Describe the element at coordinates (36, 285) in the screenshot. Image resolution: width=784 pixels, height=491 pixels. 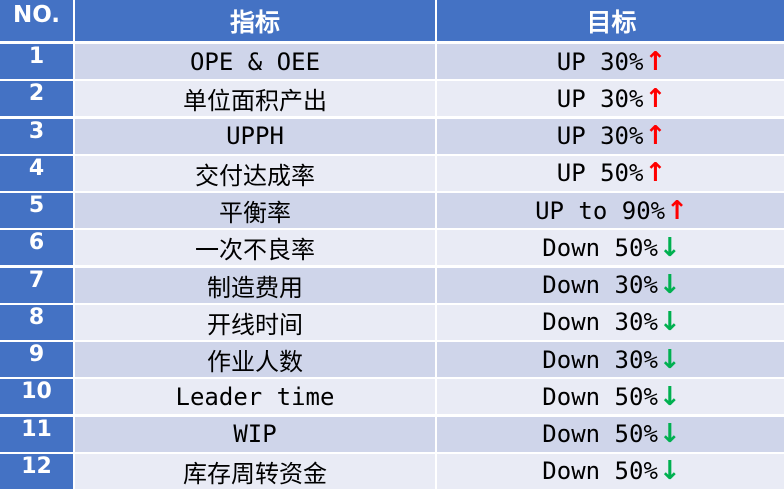
I see `row-number: 7` at that location.